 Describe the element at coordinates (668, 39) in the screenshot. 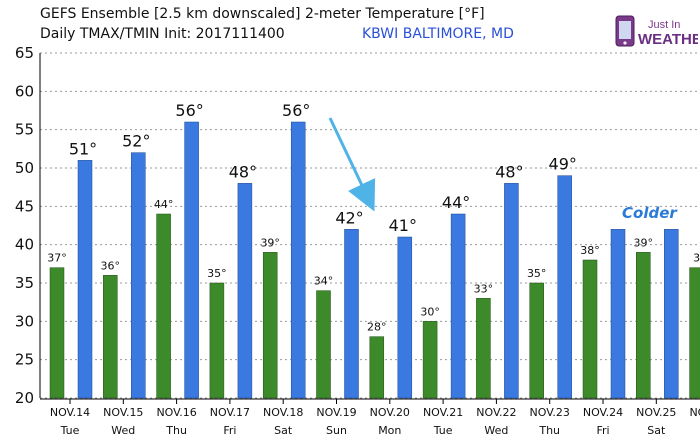

I see `logo-text-bottom: WEATHER` at that location.